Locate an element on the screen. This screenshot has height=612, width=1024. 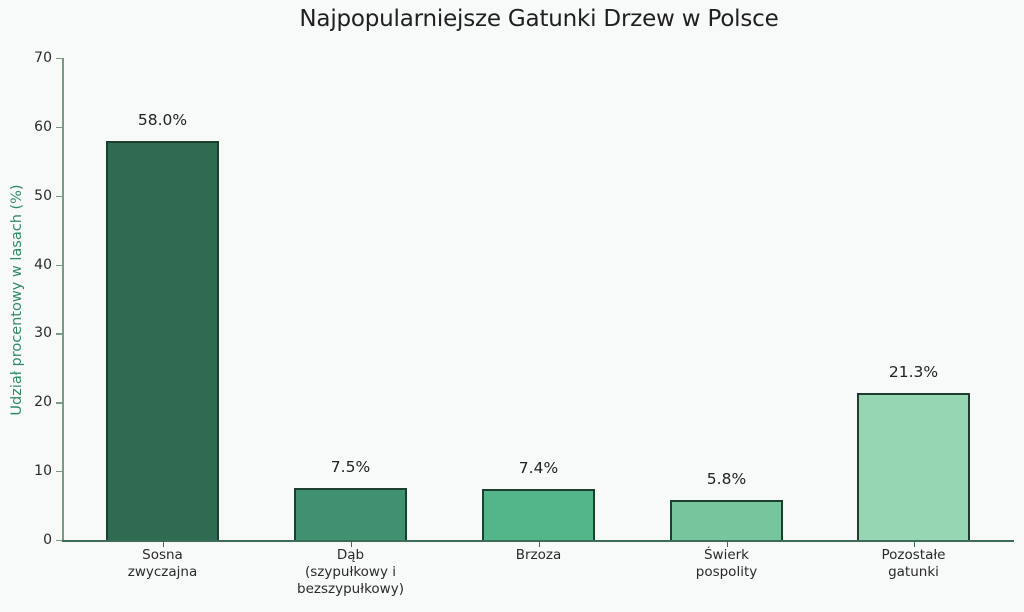
y-tick-label: 60 is located at coordinates (43, 126).